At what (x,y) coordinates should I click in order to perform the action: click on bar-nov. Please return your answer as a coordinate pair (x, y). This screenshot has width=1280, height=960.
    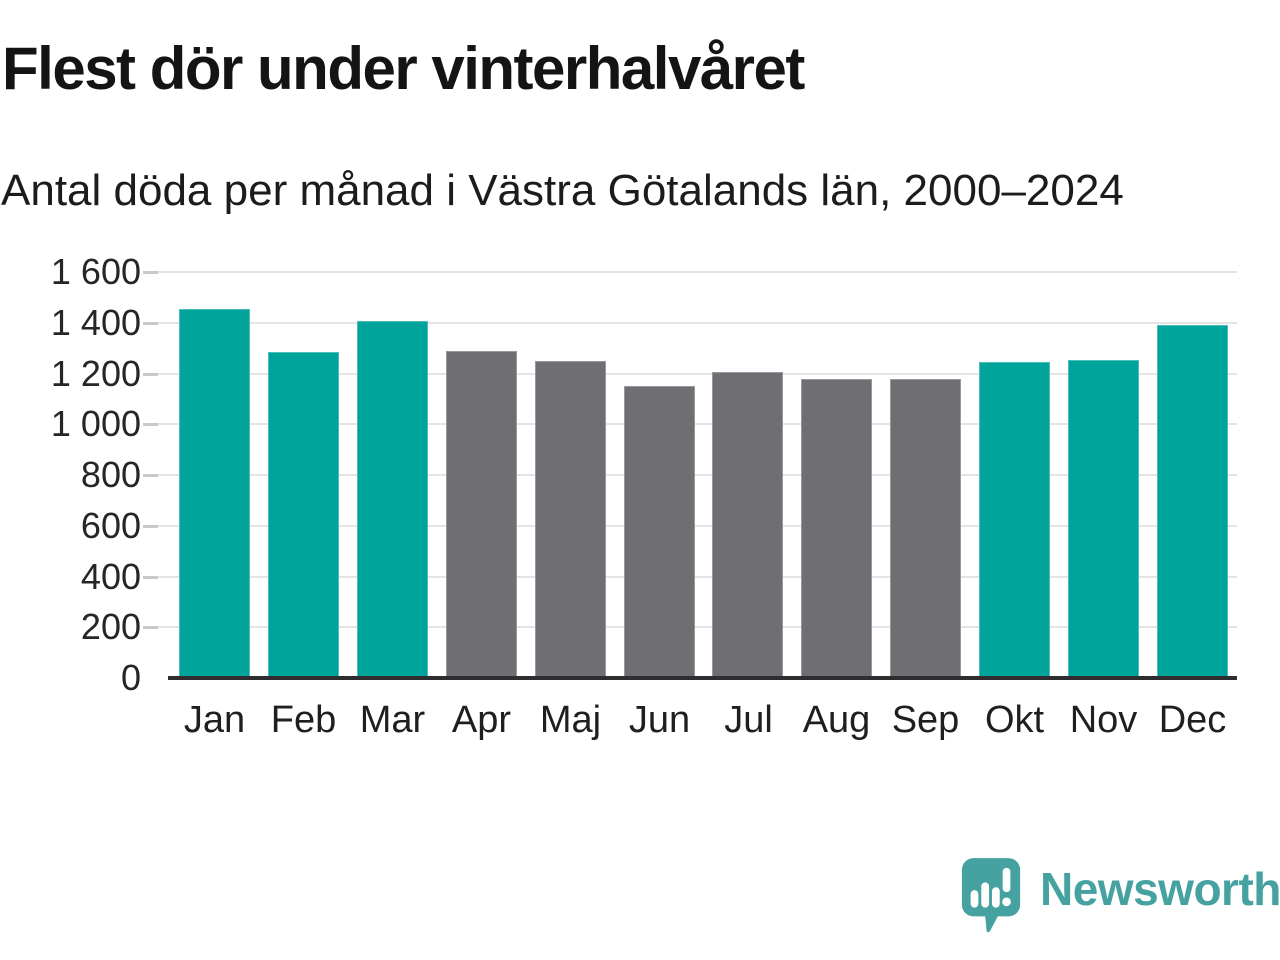
    Looking at the image, I should click on (1103, 519).